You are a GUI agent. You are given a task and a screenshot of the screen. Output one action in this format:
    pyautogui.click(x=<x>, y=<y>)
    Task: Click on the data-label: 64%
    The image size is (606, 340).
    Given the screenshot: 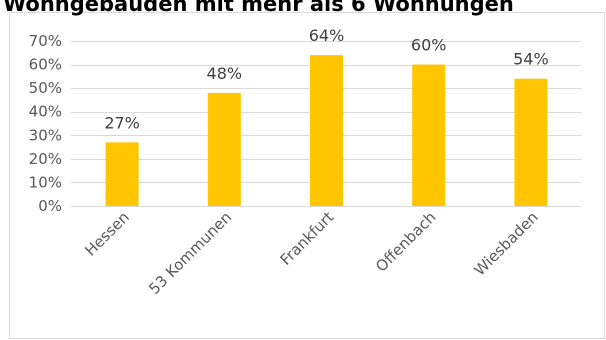 What is the action you would take?
    pyautogui.click(x=327, y=35)
    